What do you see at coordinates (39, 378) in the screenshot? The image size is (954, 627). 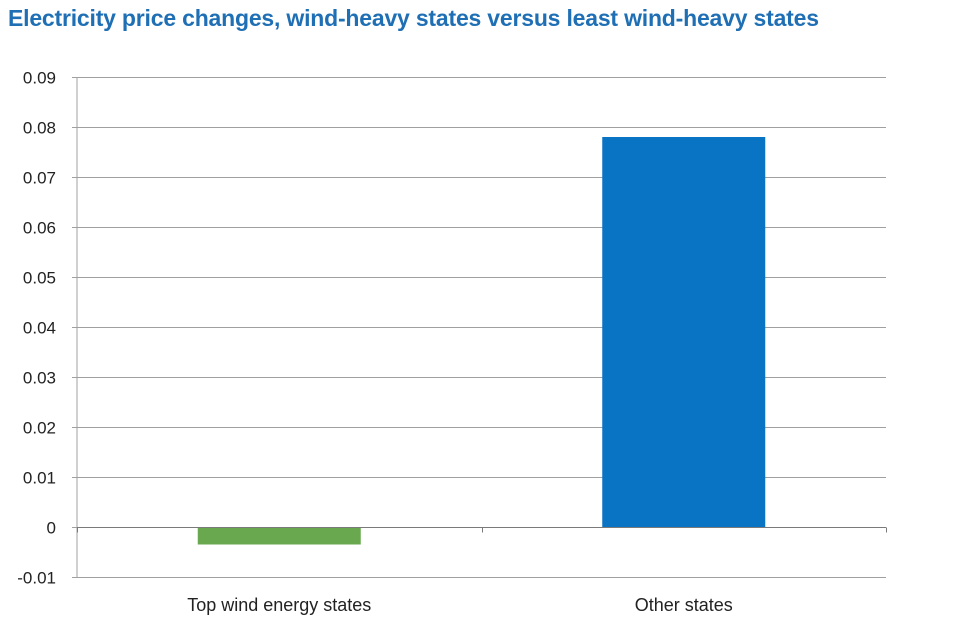 I see `y-tick-label: 0.03` at bounding box center [39, 378].